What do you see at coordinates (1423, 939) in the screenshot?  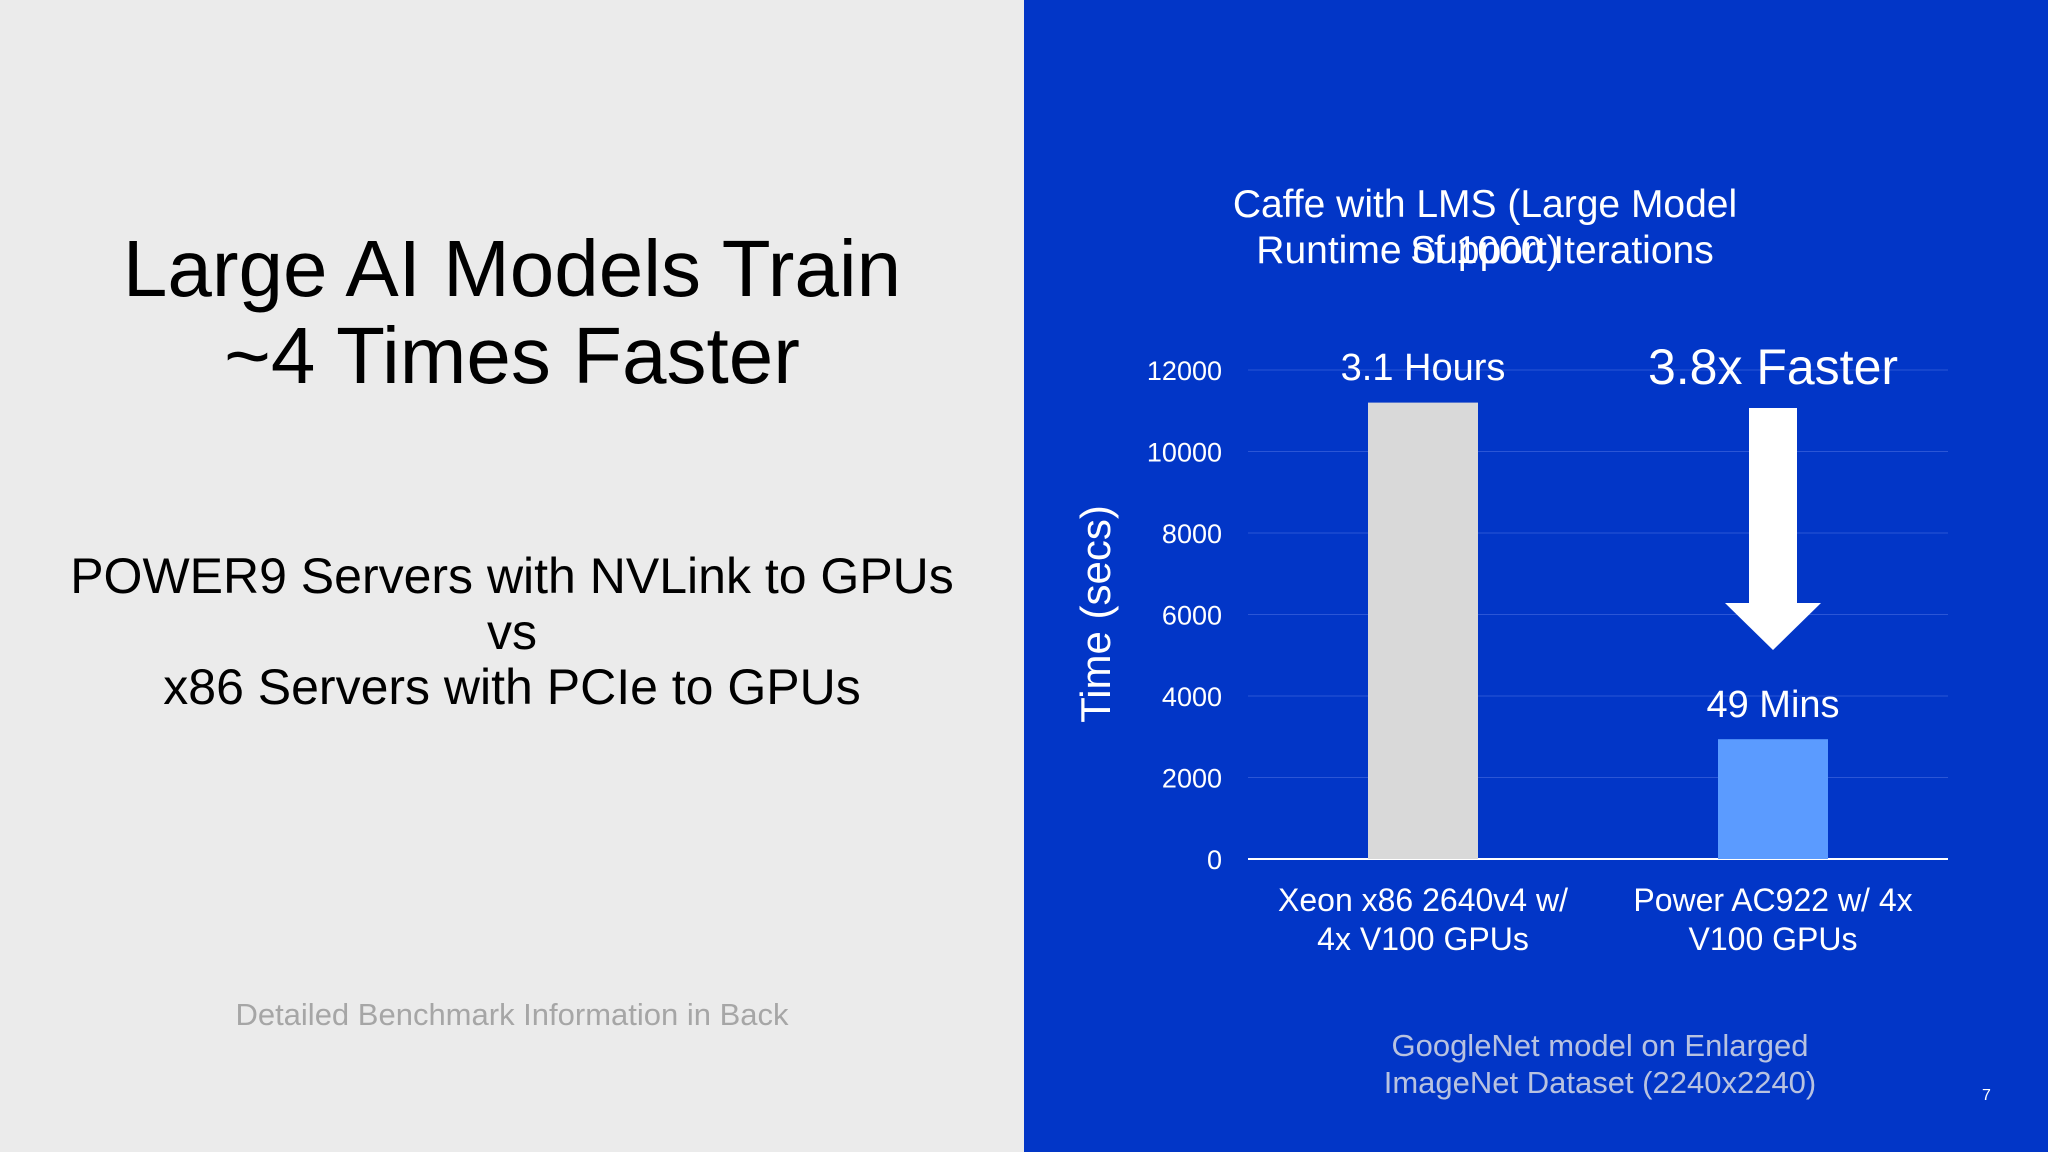 I see `x-tick-label: 4x V100 GPUs` at bounding box center [1423, 939].